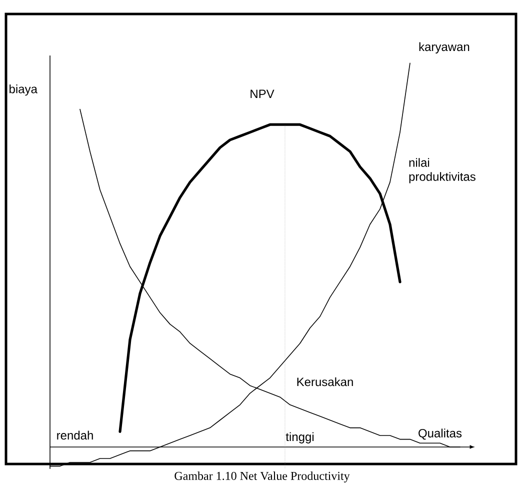 The image size is (523, 486). Describe the element at coordinates (24, 90) in the screenshot. I see `y-axis-title: biaya` at that location.